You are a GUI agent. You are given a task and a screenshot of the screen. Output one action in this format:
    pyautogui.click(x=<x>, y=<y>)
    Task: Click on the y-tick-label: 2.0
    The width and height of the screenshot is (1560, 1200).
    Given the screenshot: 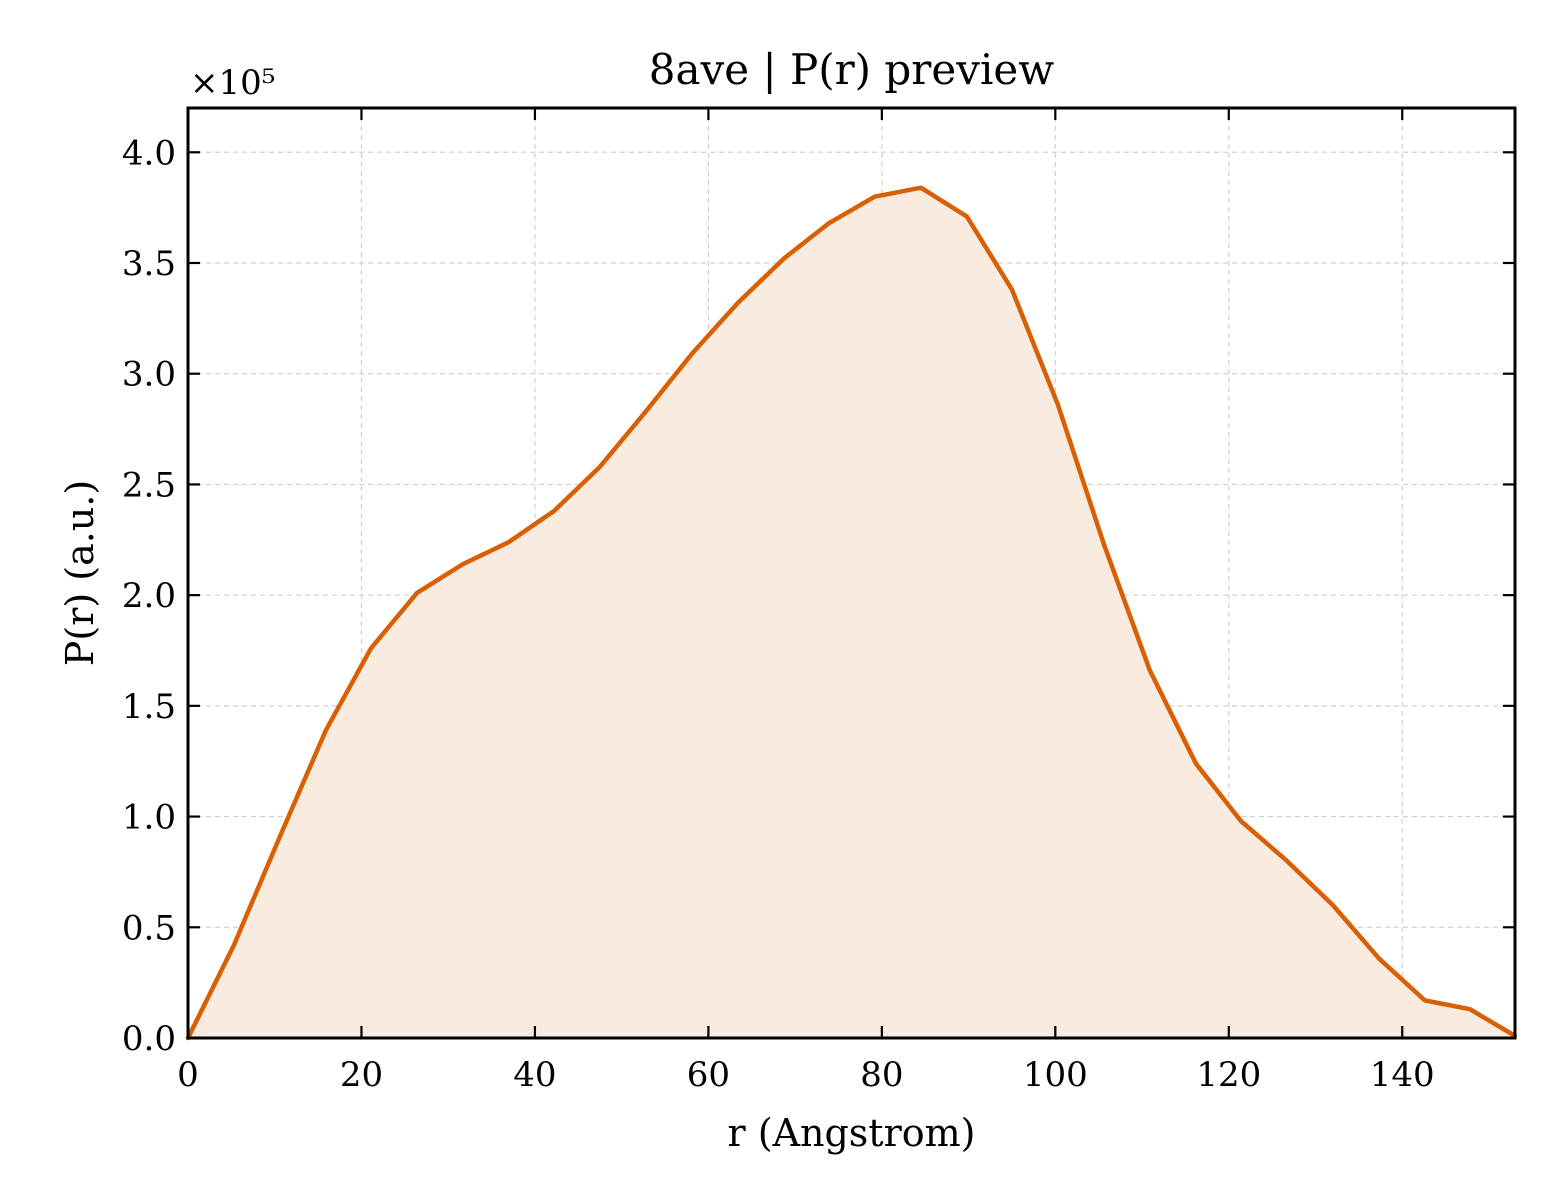 What is the action you would take?
    pyautogui.click(x=149, y=596)
    